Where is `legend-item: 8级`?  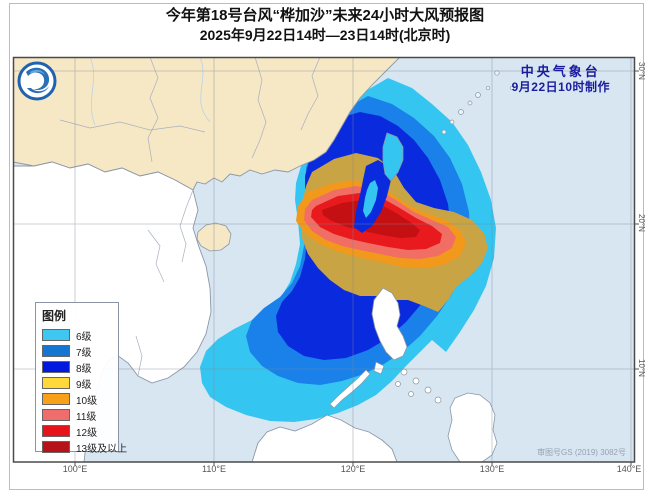
legend-item: 8级 is located at coordinates (80, 367).